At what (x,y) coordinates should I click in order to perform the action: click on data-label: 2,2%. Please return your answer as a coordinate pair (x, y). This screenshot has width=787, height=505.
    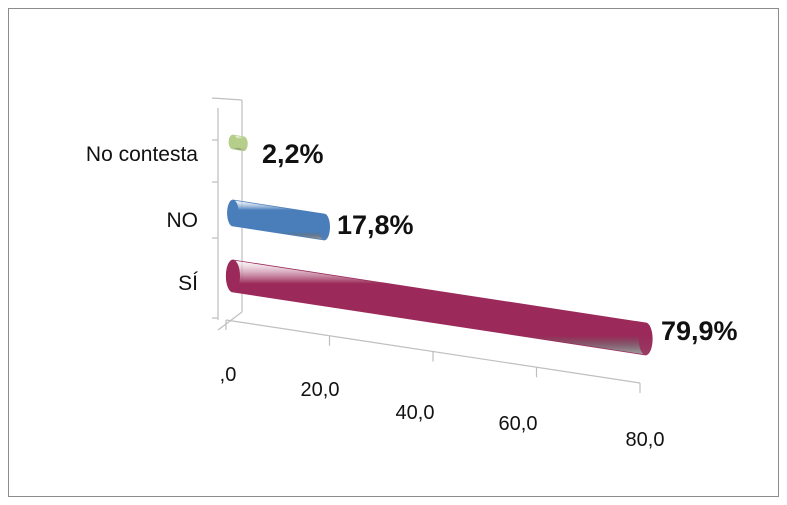
    Looking at the image, I should click on (293, 154).